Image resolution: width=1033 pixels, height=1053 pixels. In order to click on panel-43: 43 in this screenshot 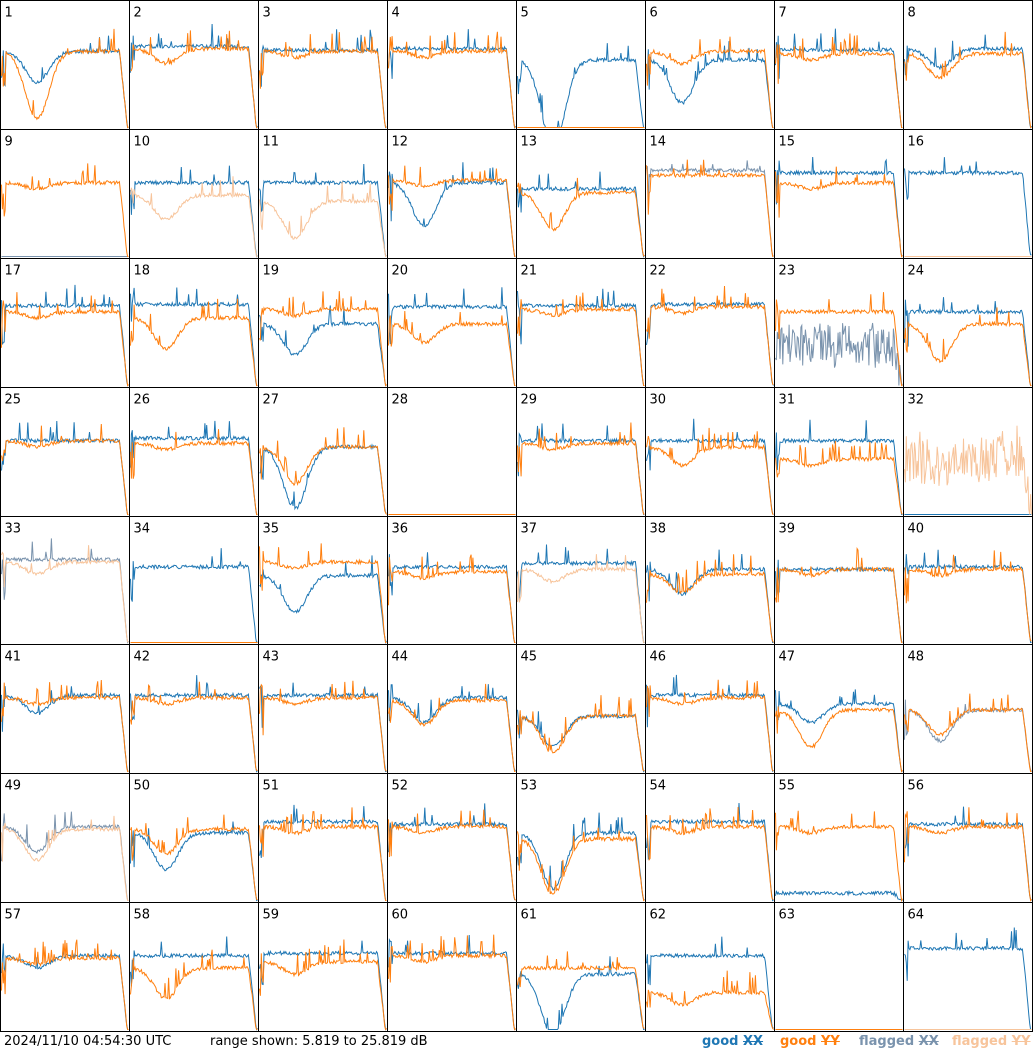, I will do `click(323, 709)`.